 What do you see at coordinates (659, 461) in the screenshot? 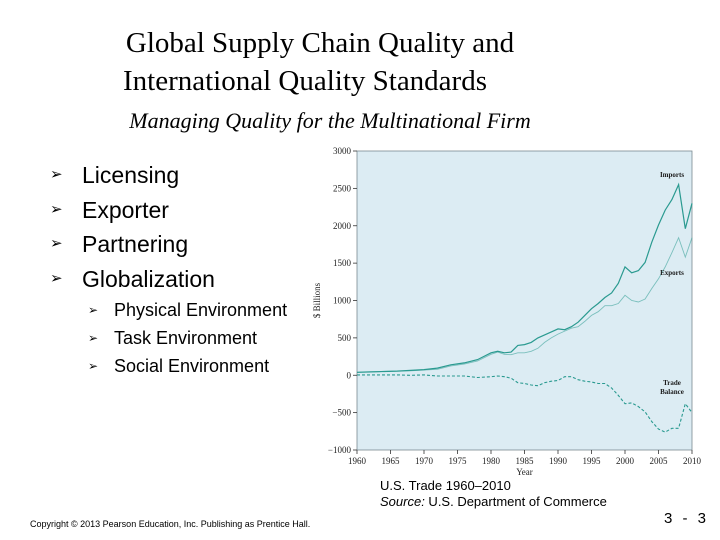
I see `x-tick-label: 2005` at bounding box center [659, 461].